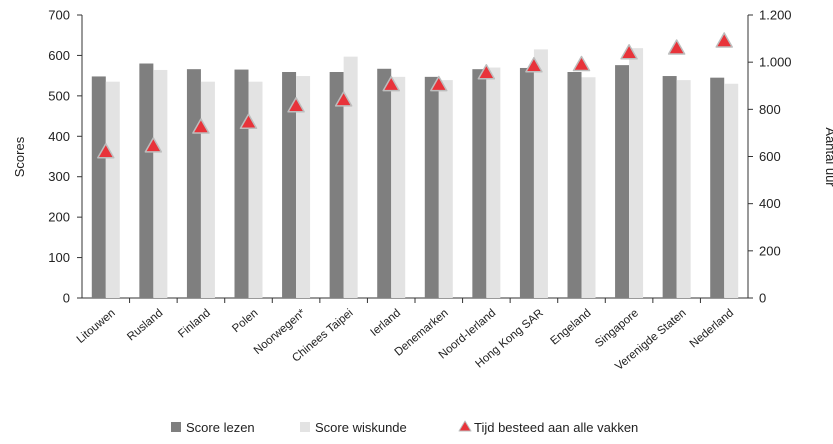 This screenshot has height=444, width=833. I want to click on y-tick-label: 400, so click(59, 136).